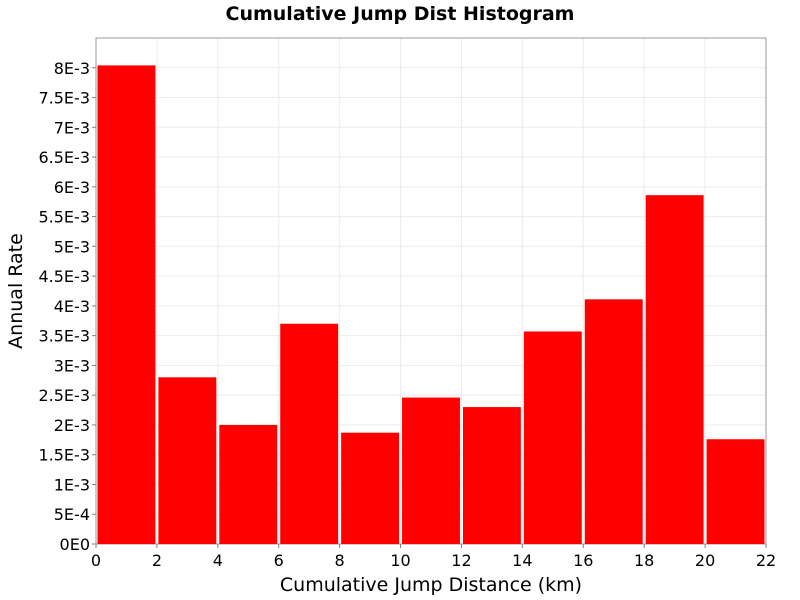 Image resolution: width=800 pixels, height=600 pixels. I want to click on x-tick-label: 16, so click(583, 560).